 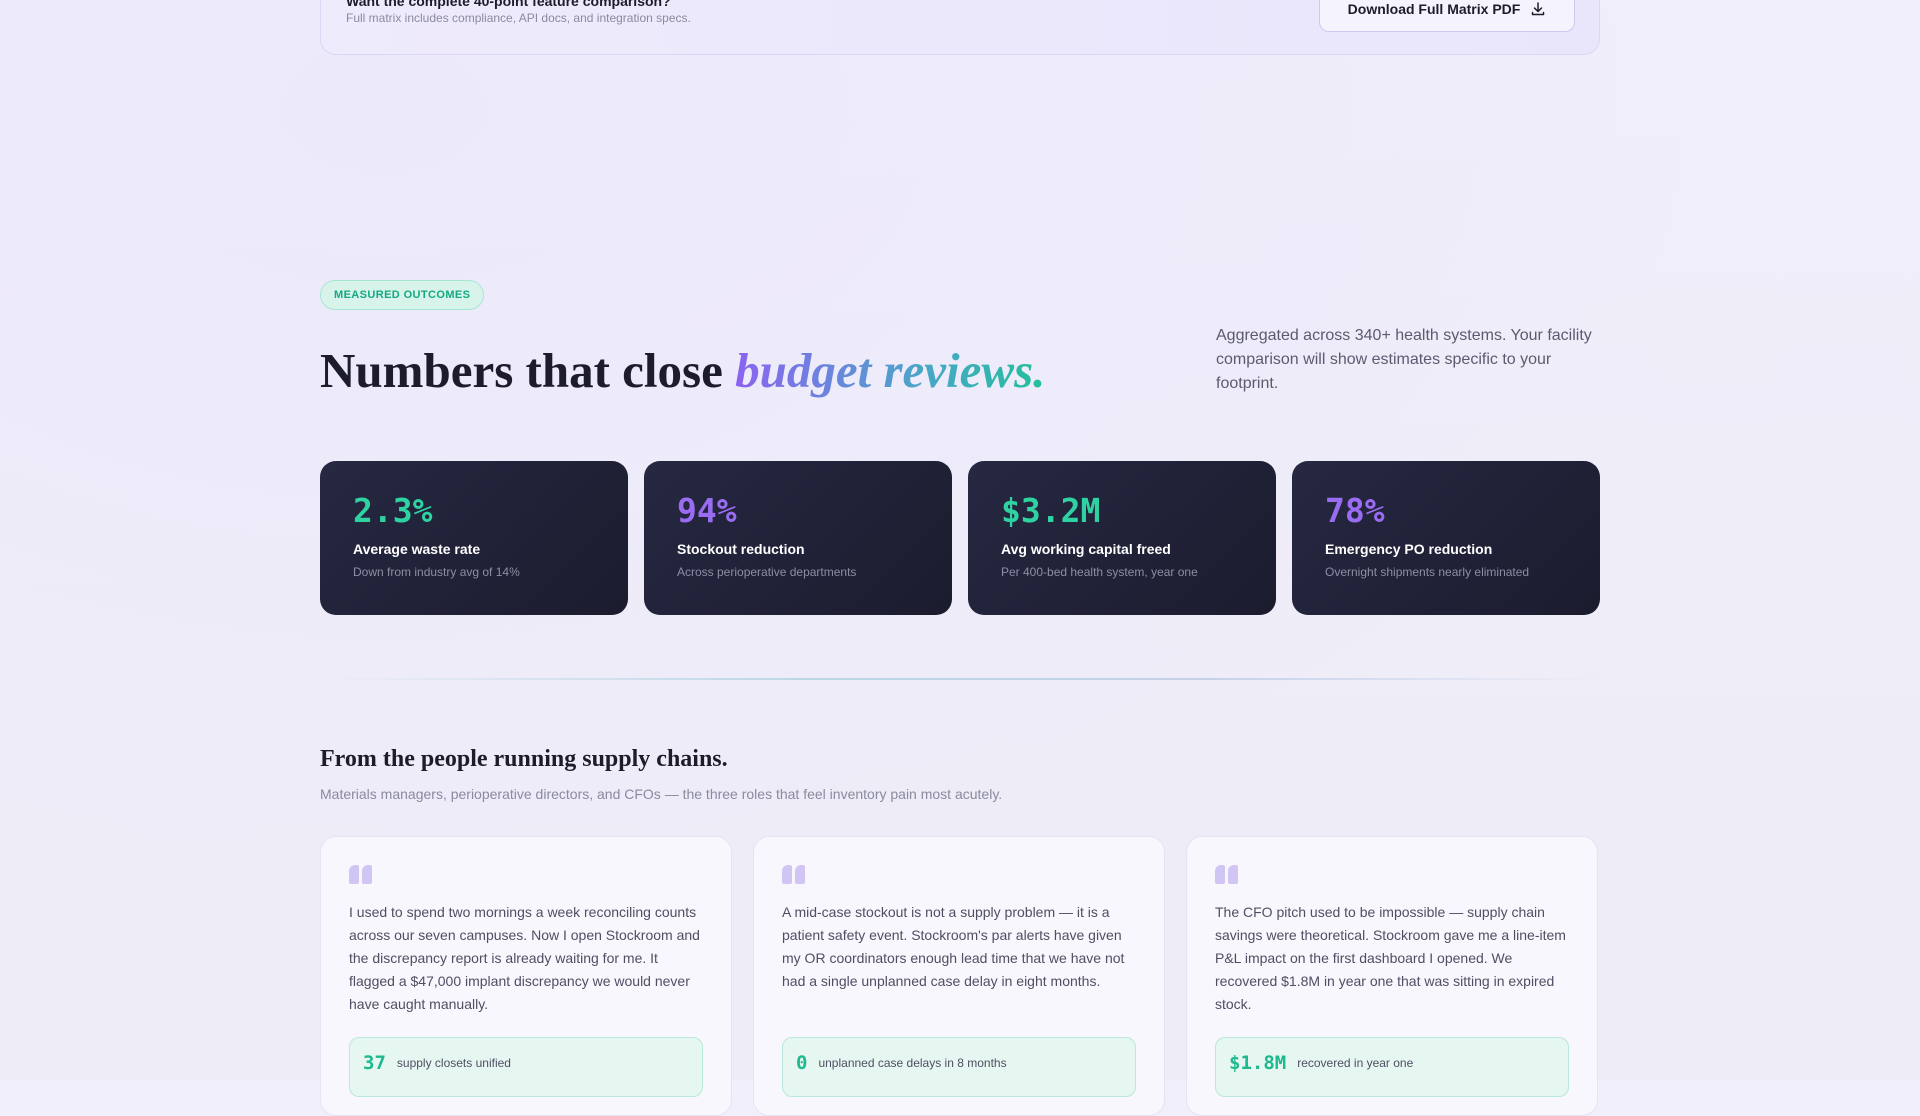 I want to click on metric-label: supply closets unified, so click(x=453, y=1063).